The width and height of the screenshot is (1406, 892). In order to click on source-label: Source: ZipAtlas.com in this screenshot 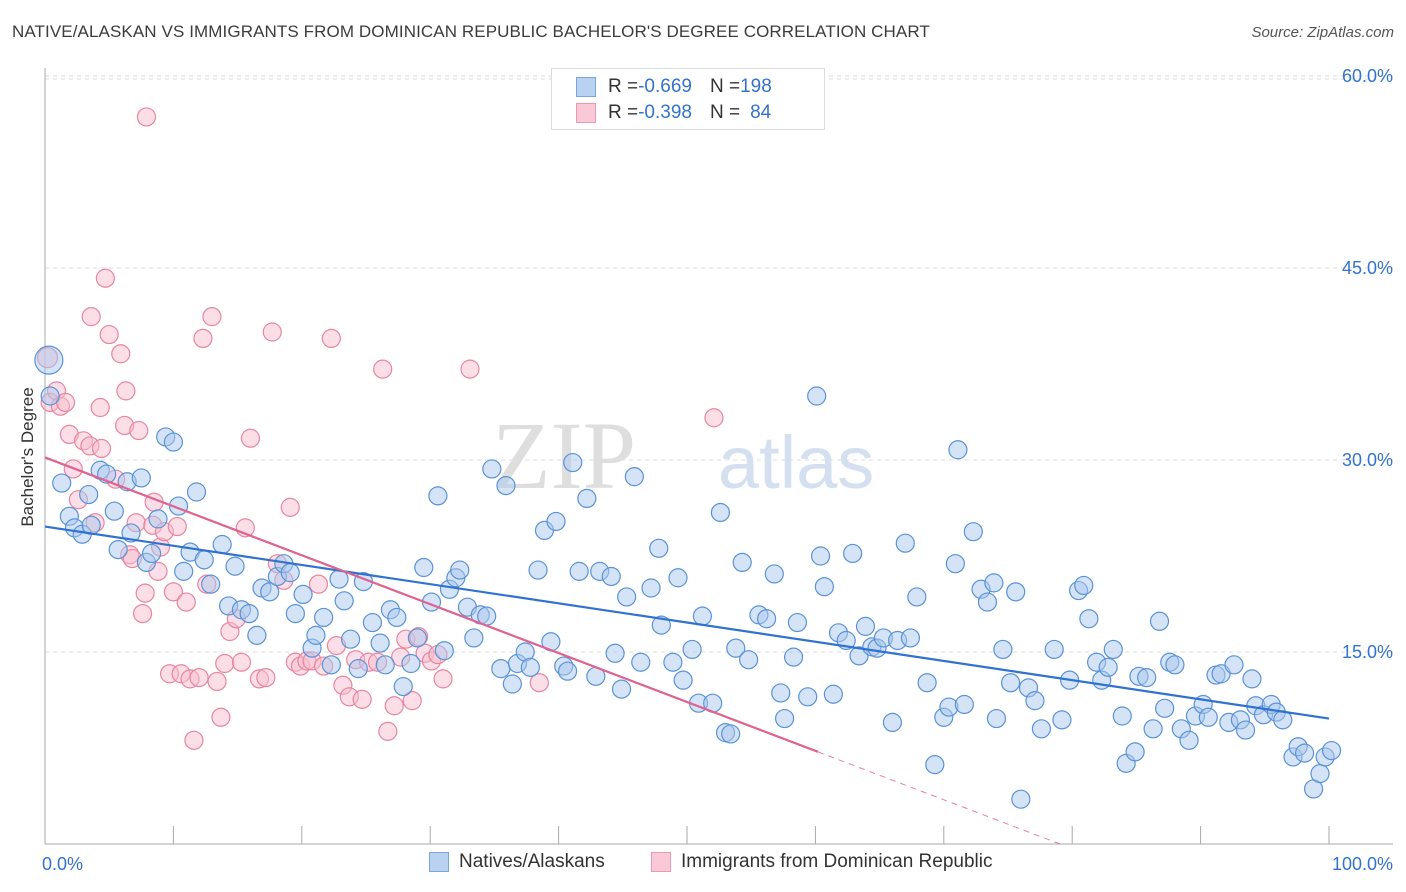, I will do `click(1322, 32)`.